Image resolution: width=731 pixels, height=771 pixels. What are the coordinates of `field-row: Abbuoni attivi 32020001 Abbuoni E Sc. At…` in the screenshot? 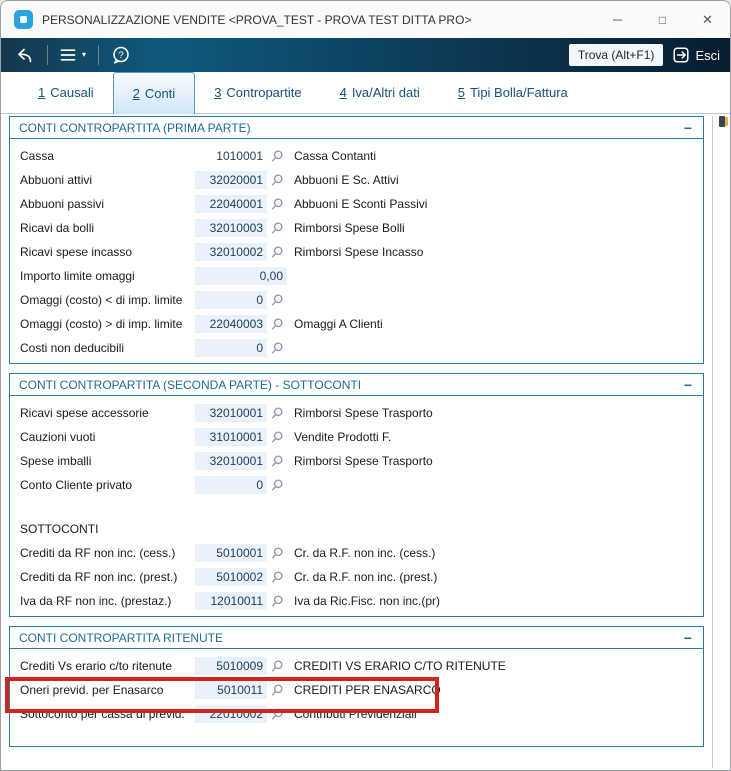 It's located at (356, 180).